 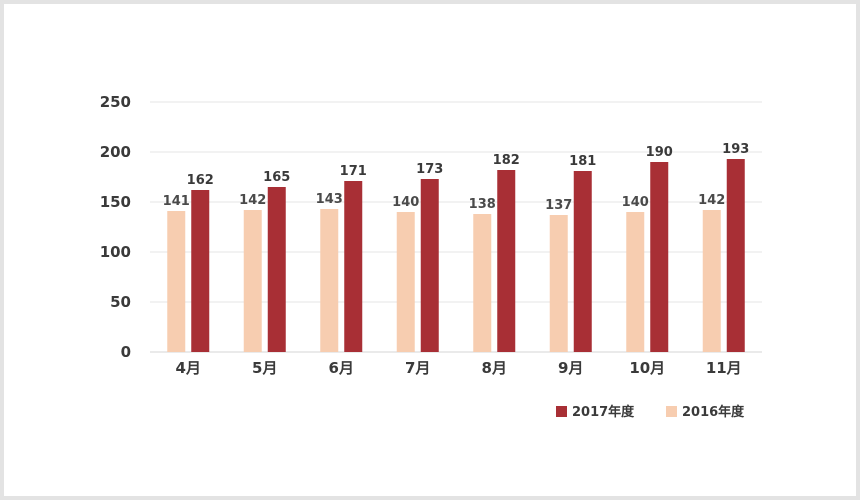 What do you see at coordinates (429, 169) in the screenshot?
I see `data-label: 173` at bounding box center [429, 169].